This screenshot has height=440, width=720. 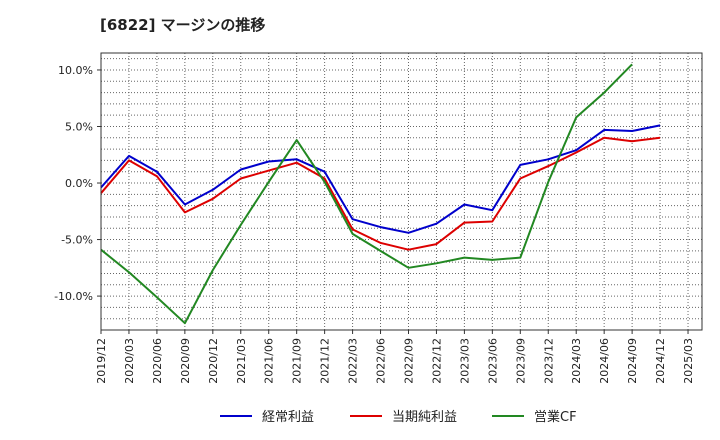 What do you see at coordinates (408, 361) in the screenshot?
I see `x-tick-label: 2022/09` at bounding box center [408, 361].